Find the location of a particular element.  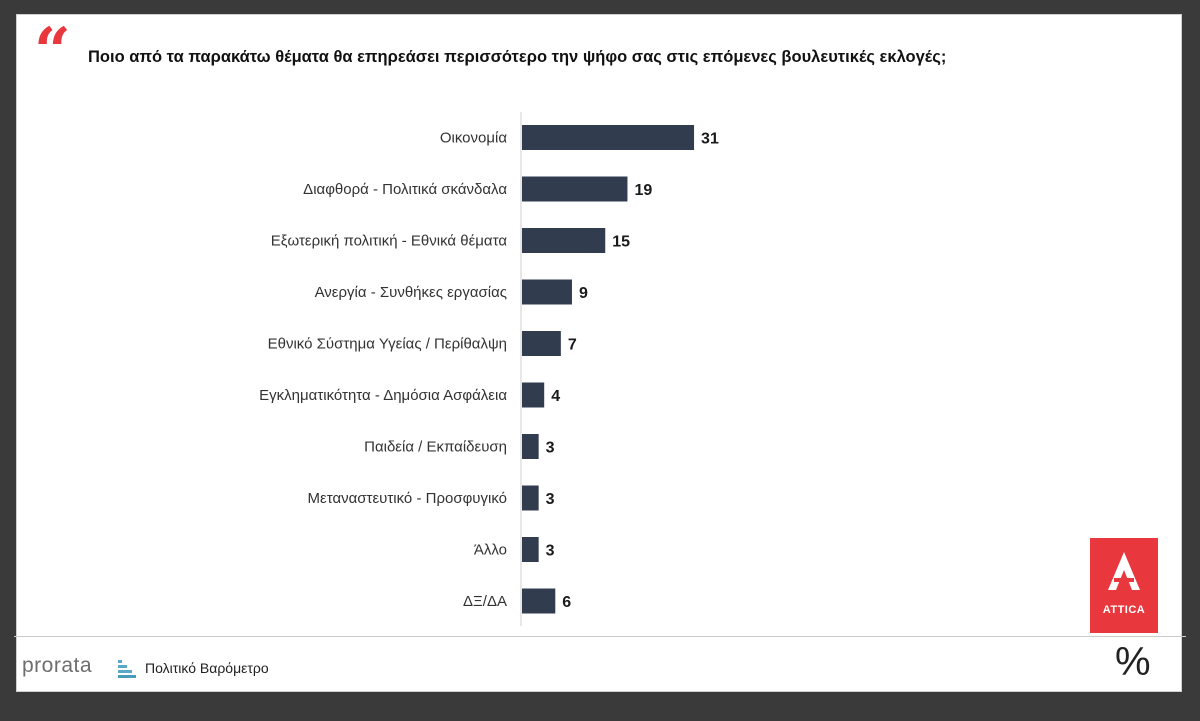

footer-subtitle: Πολιτικό Βαρόμετρο is located at coordinates (207, 668).